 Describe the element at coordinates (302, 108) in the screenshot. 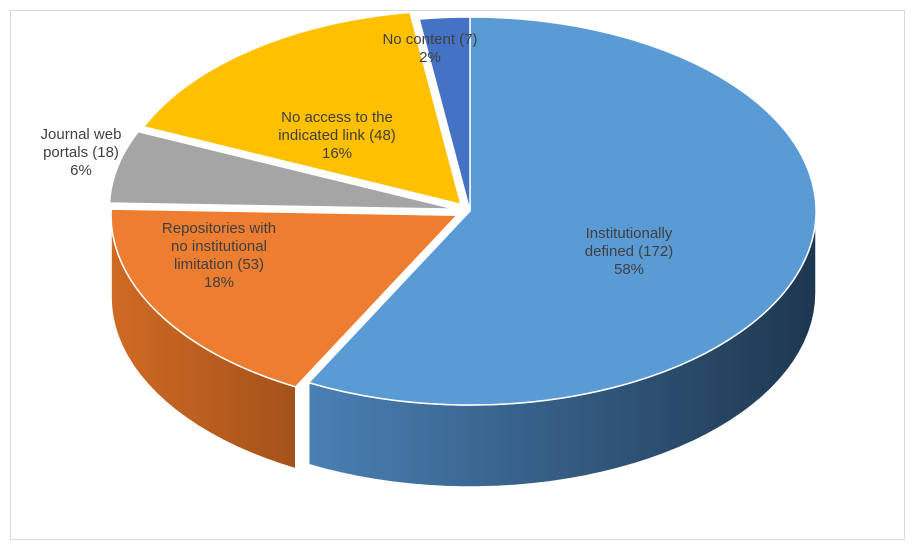

I see `slice-no-access-to-the-indicated-link` at that location.